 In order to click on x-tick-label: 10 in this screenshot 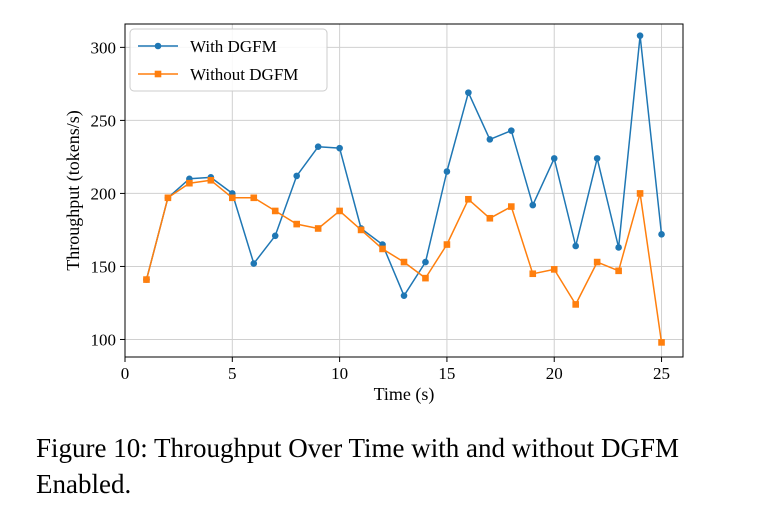, I will do `click(339, 373)`.